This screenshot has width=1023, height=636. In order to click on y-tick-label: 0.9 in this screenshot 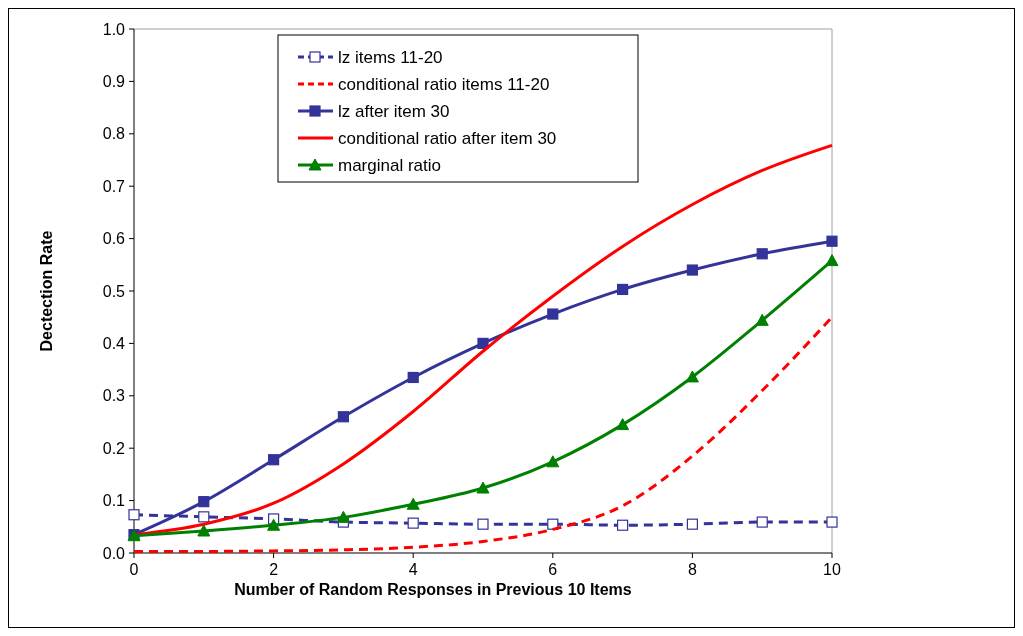, I will do `click(114, 81)`.